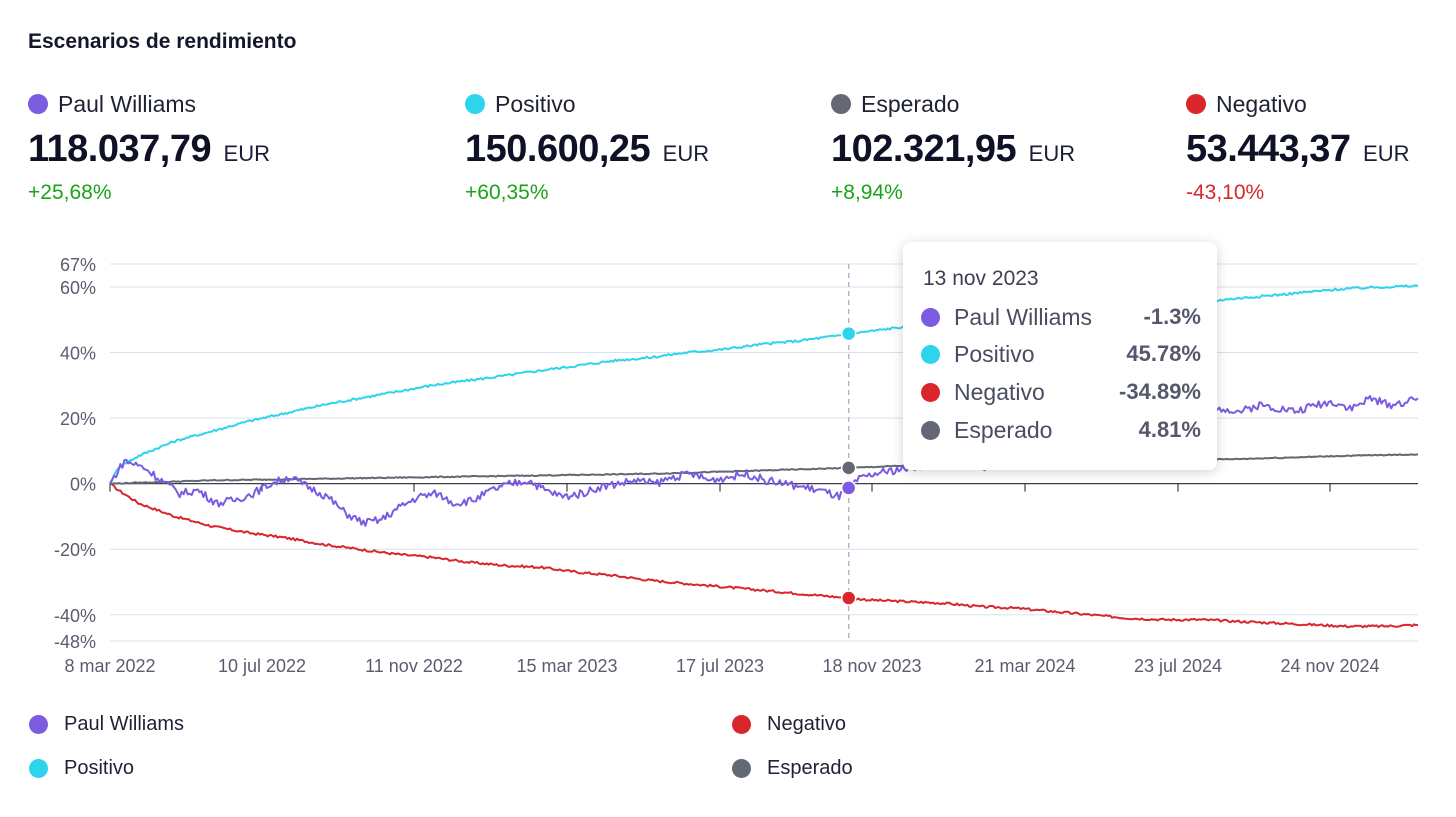 The height and width of the screenshot is (817, 1456). I want to click on x-tick-label: 23 jul 2024, so click(1178, 666).